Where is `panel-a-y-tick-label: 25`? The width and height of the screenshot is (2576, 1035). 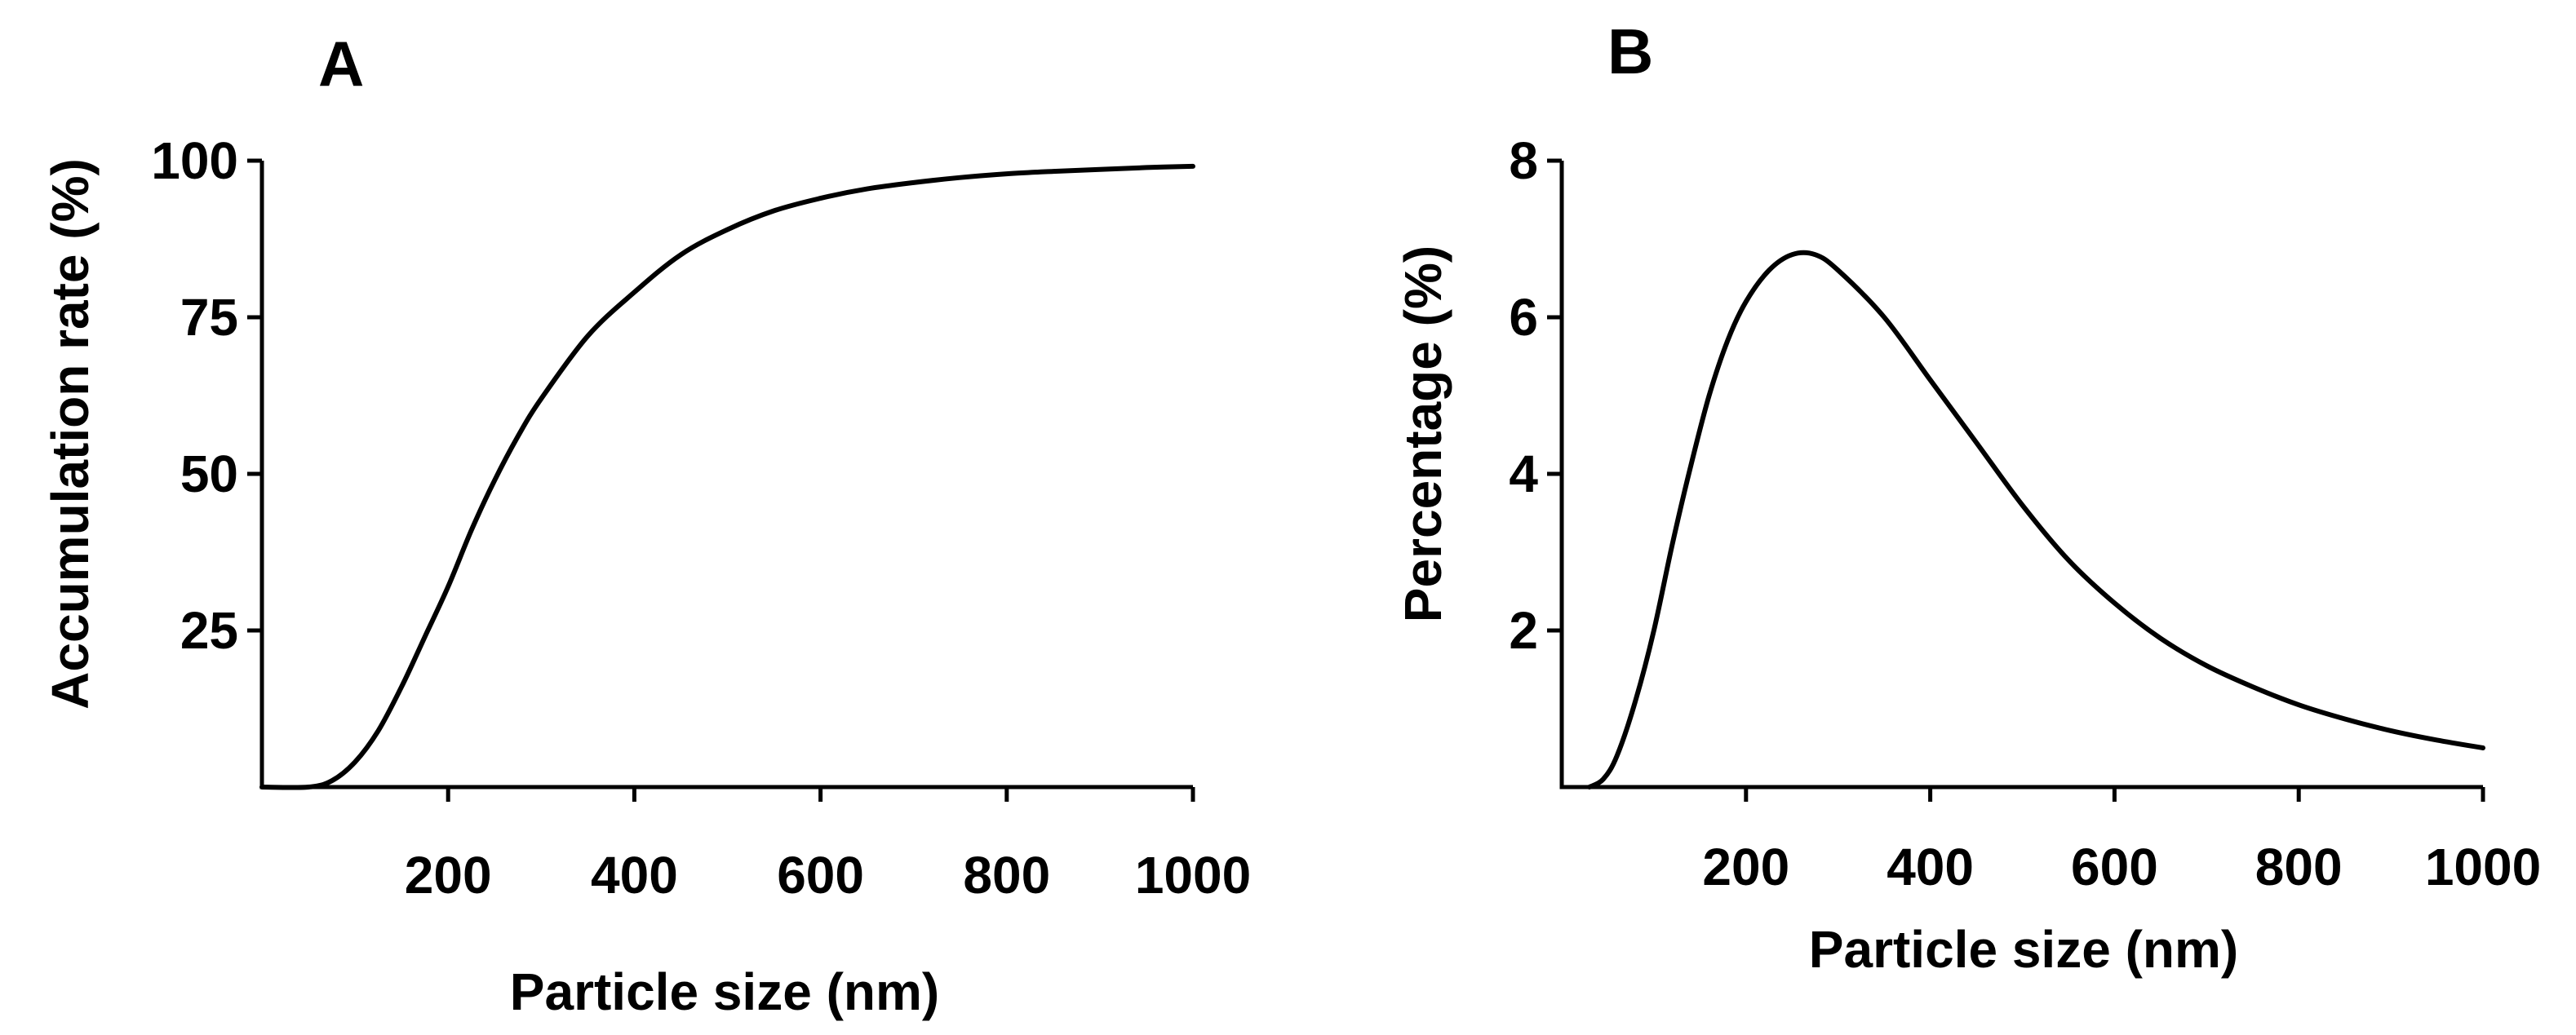 panel-a-y-tick-label: 25 is located at coordinates (209, 630).